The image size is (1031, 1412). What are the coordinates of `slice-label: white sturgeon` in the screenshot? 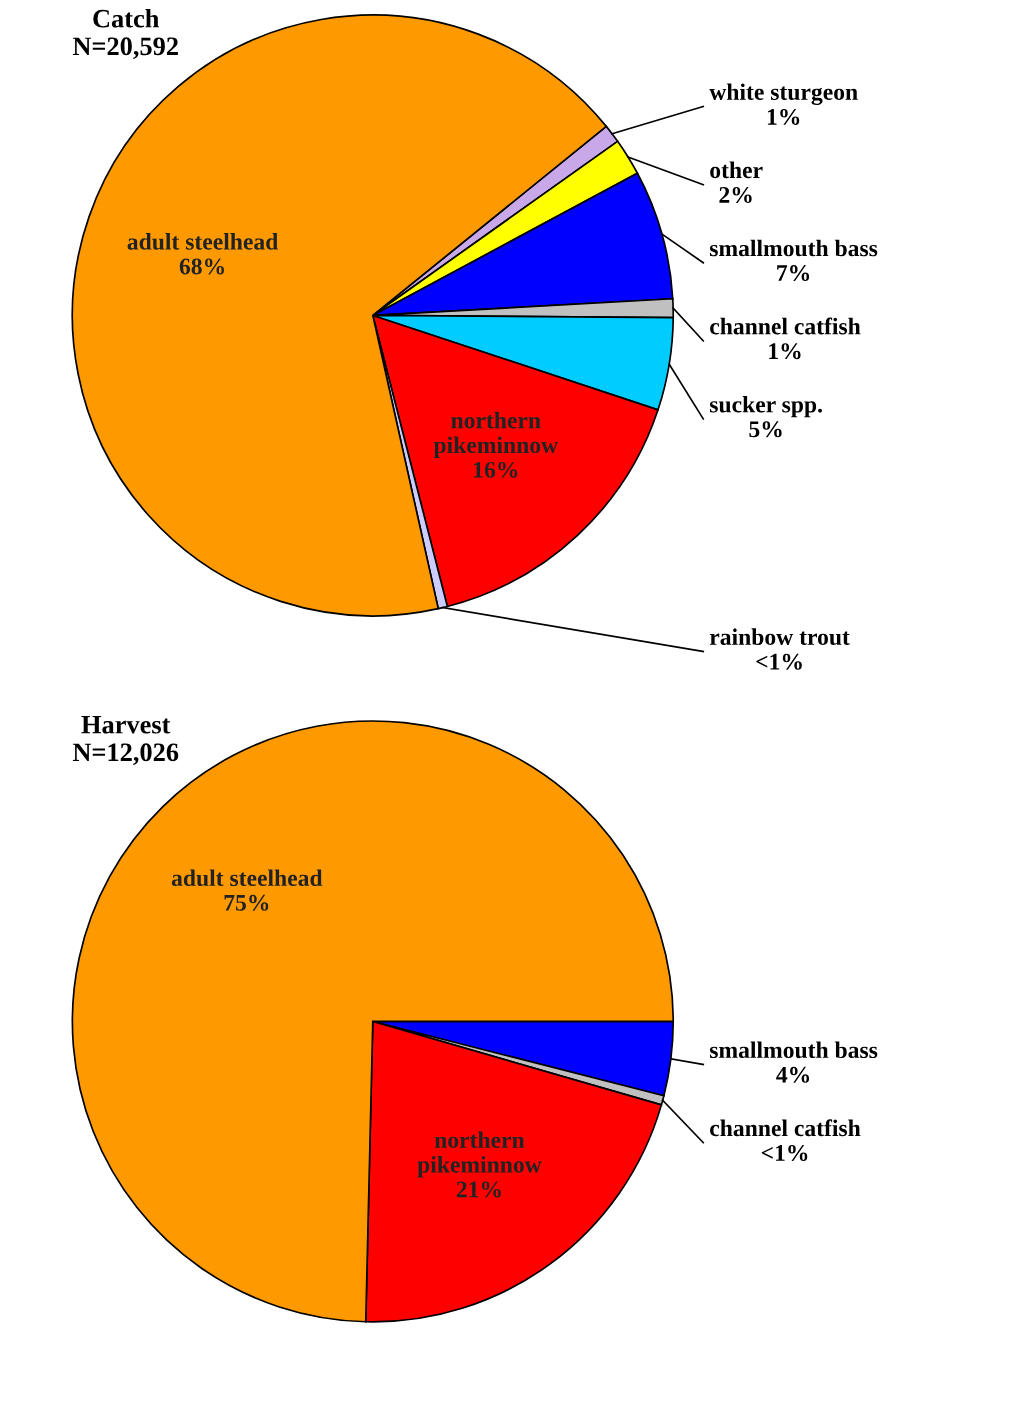 It's located at (783, 94).